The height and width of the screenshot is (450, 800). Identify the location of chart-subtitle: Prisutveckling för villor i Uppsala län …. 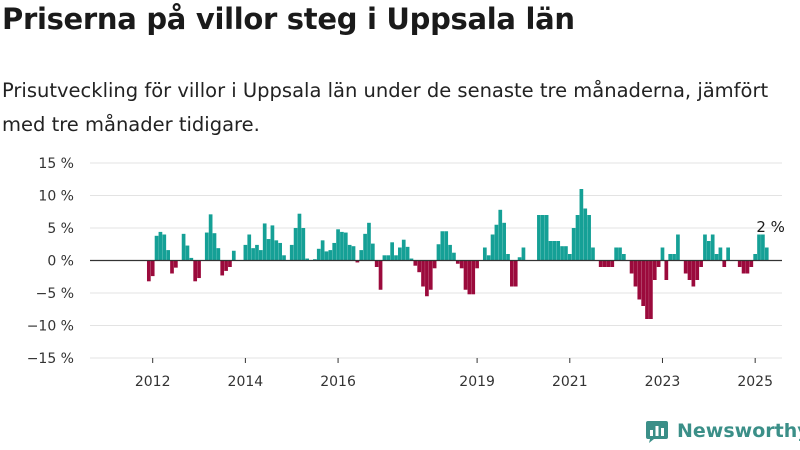
(385, 107).